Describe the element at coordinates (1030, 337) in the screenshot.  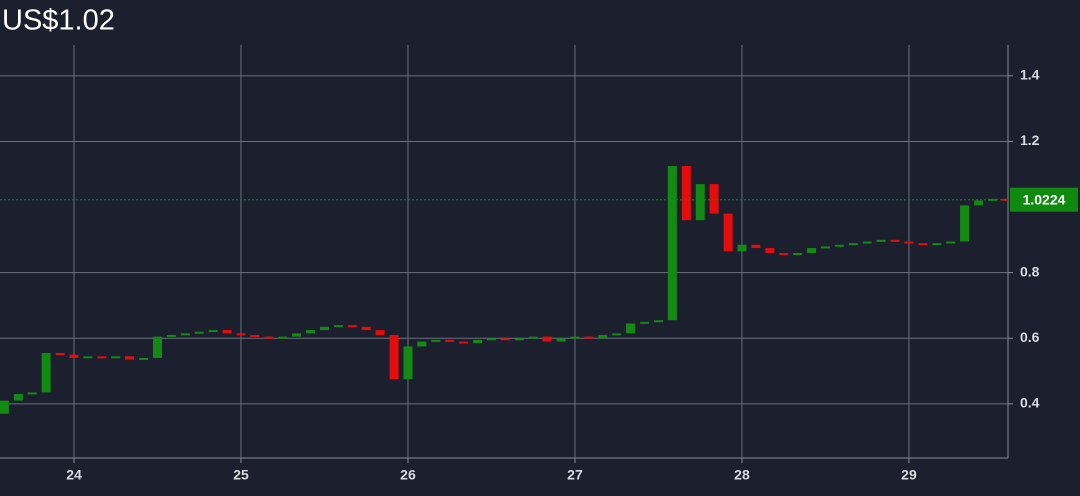
I see `y-tick-label: 0.6` at that location.